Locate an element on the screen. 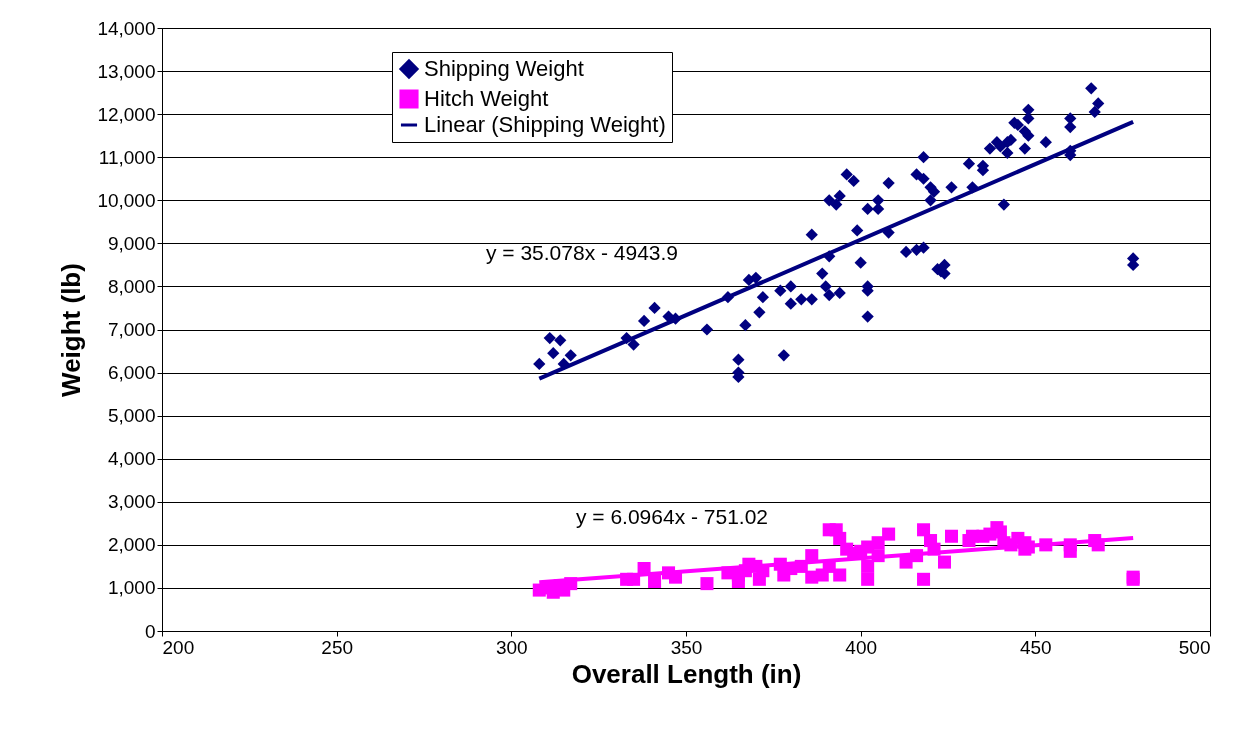 The height and width of the screenshot is (732, 1241). y-tick-label: 14,000 is located at coordinates (126, 28).